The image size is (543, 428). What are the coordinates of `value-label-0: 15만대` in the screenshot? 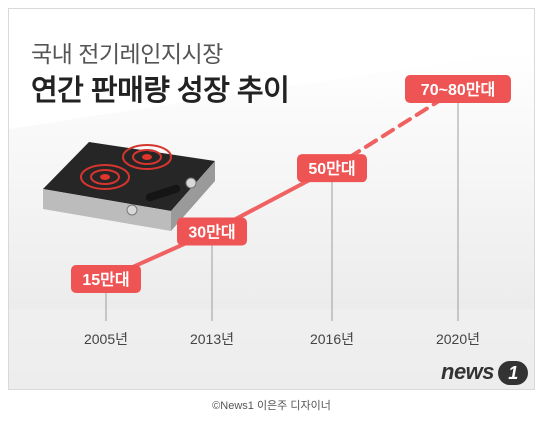 It's located at (105, 280).